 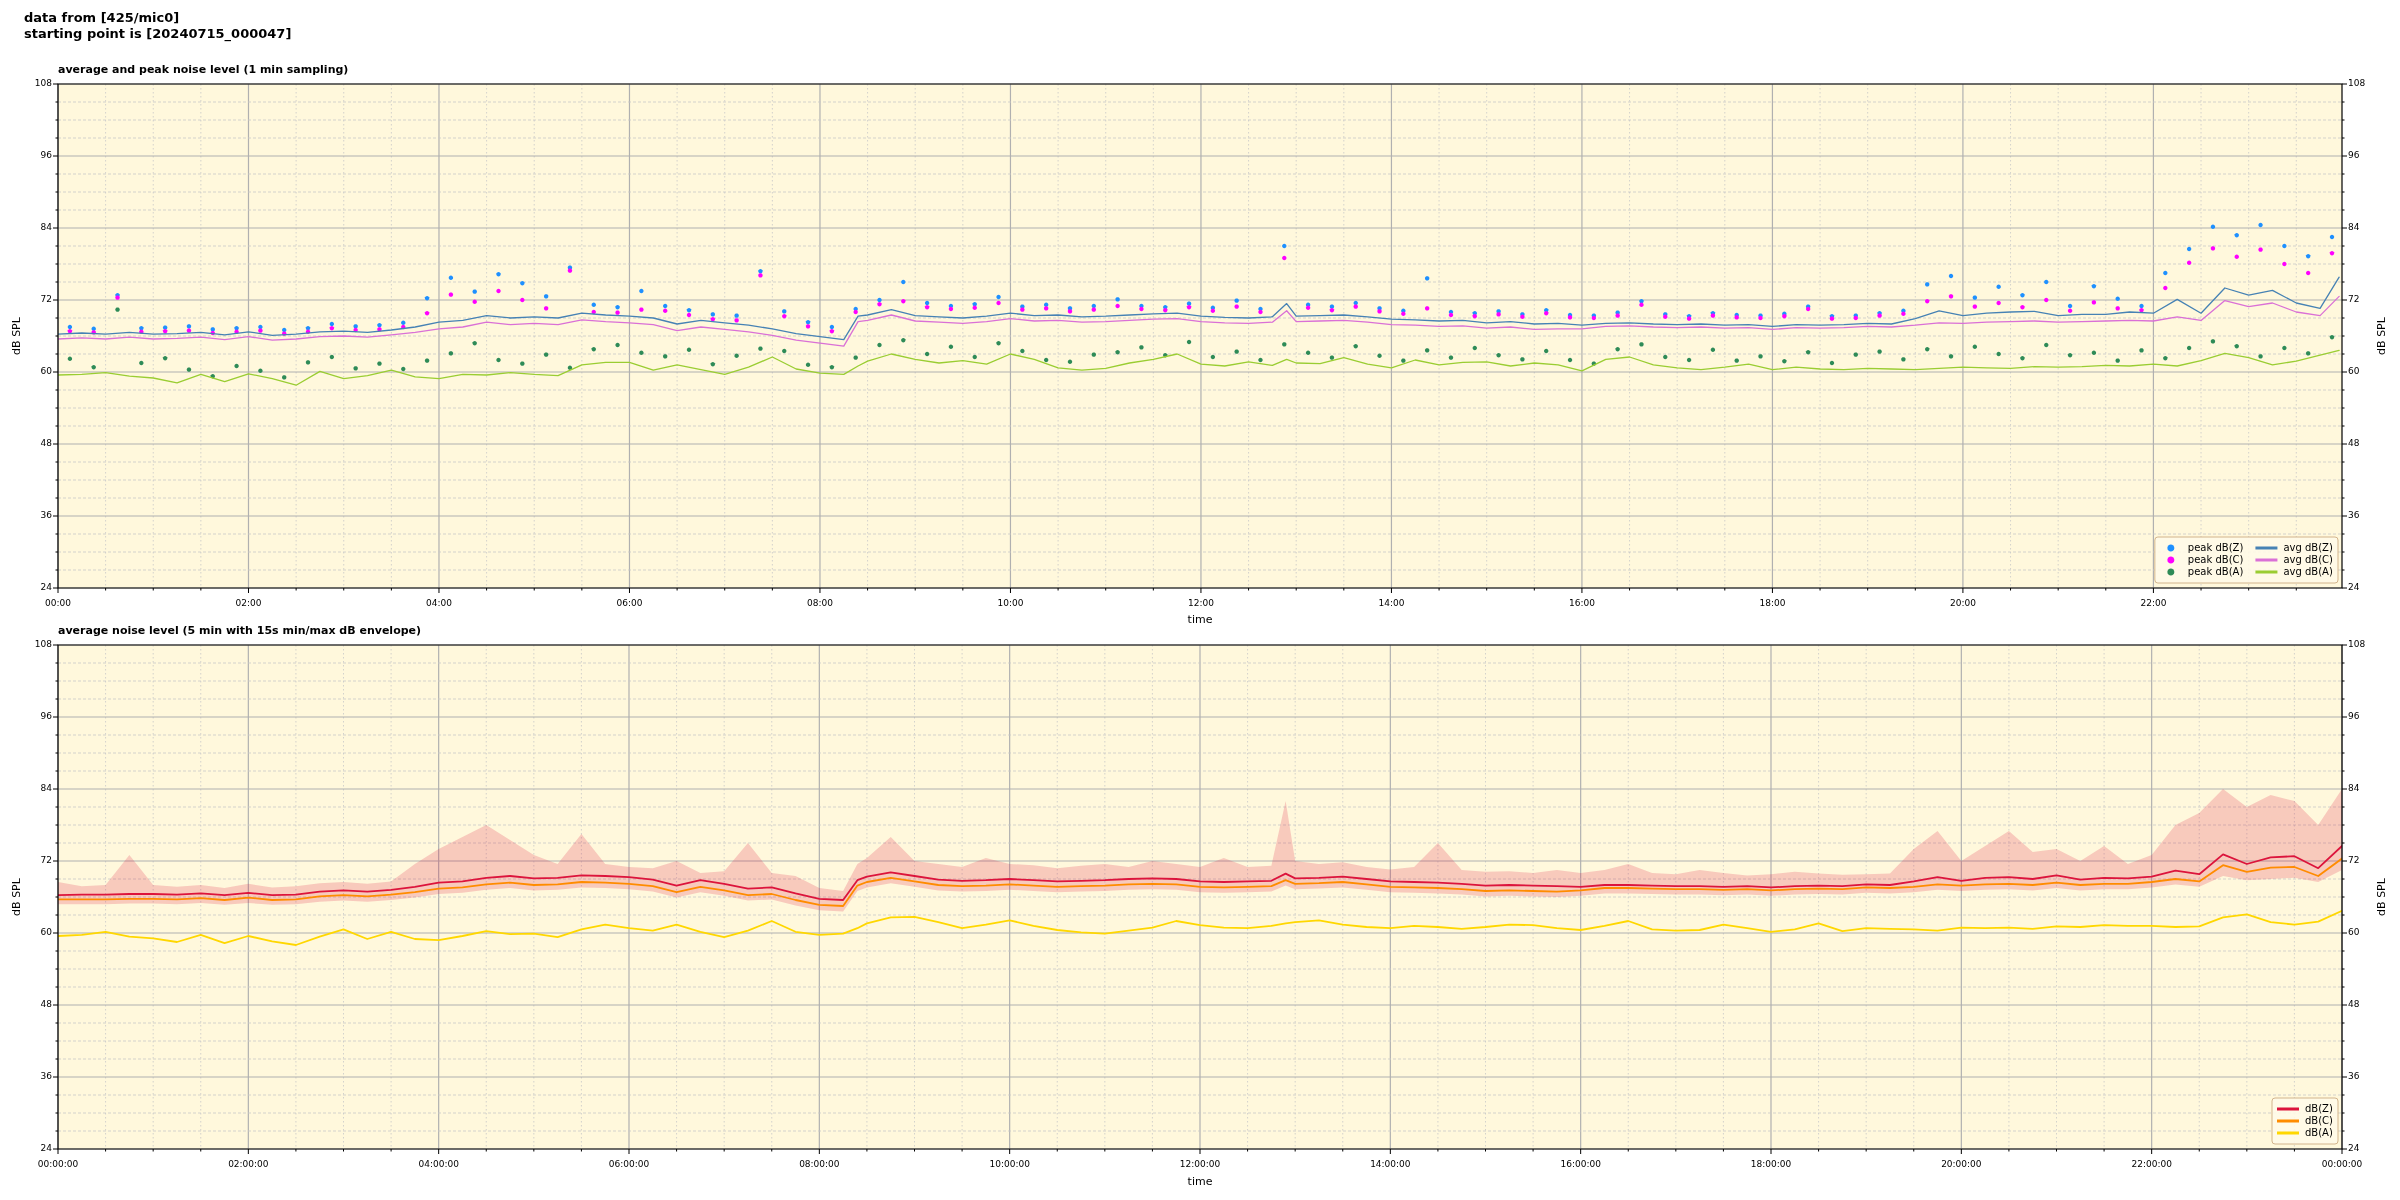 What do you see at coordinates (248, 1163) in the screenshot?
I see `x-tick-label: 02:00:00` at bounding box center [248, 1163].